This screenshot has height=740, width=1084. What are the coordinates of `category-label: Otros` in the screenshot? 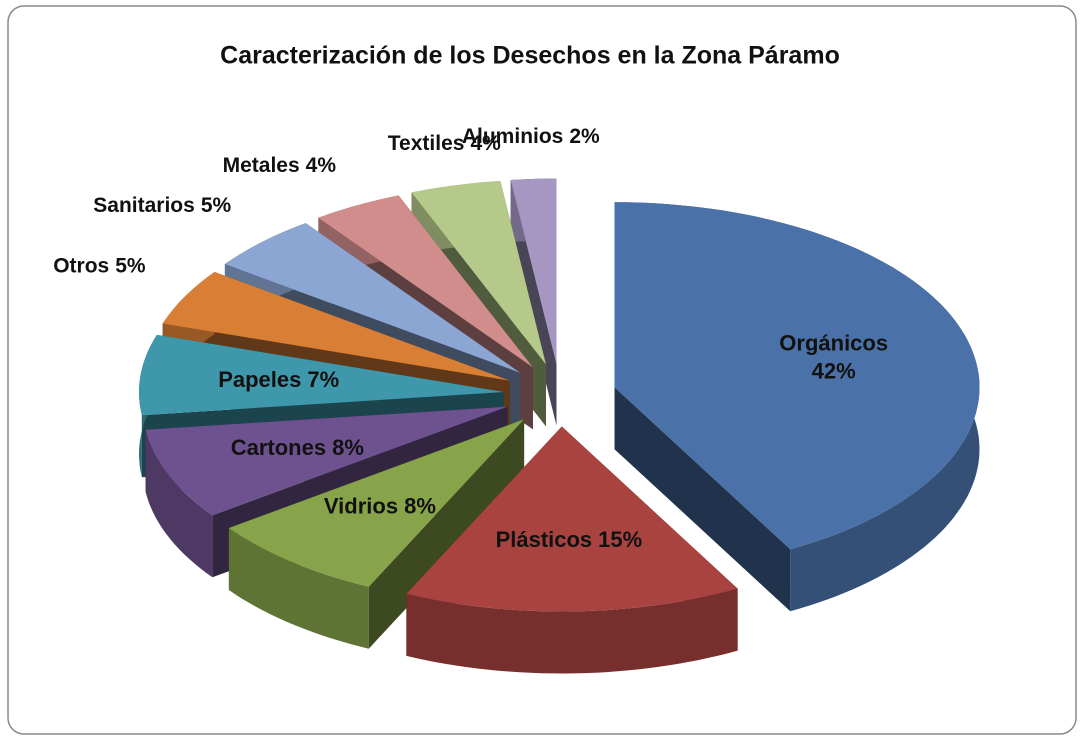 It's located at (81, 265).